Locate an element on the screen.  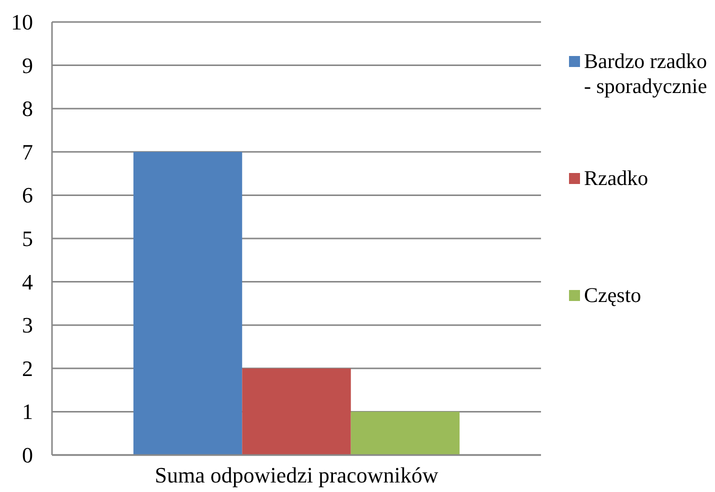
y-tick-label: 4 is located at coordinates (27, 281).